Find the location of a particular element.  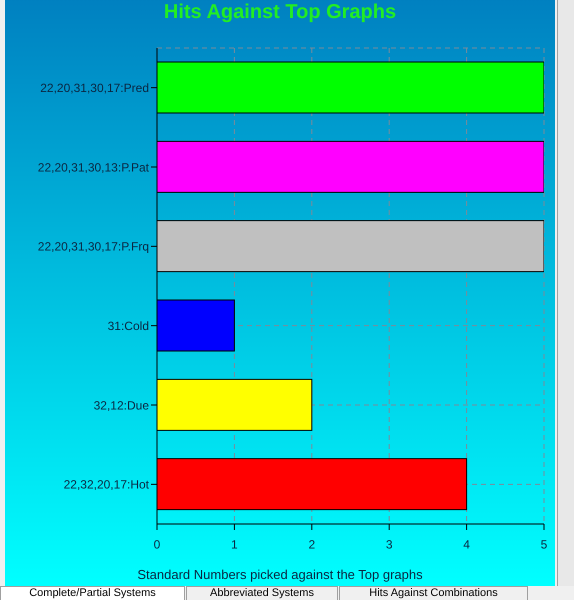

x-tick-label: 5 is located at coordinates (544, 545).